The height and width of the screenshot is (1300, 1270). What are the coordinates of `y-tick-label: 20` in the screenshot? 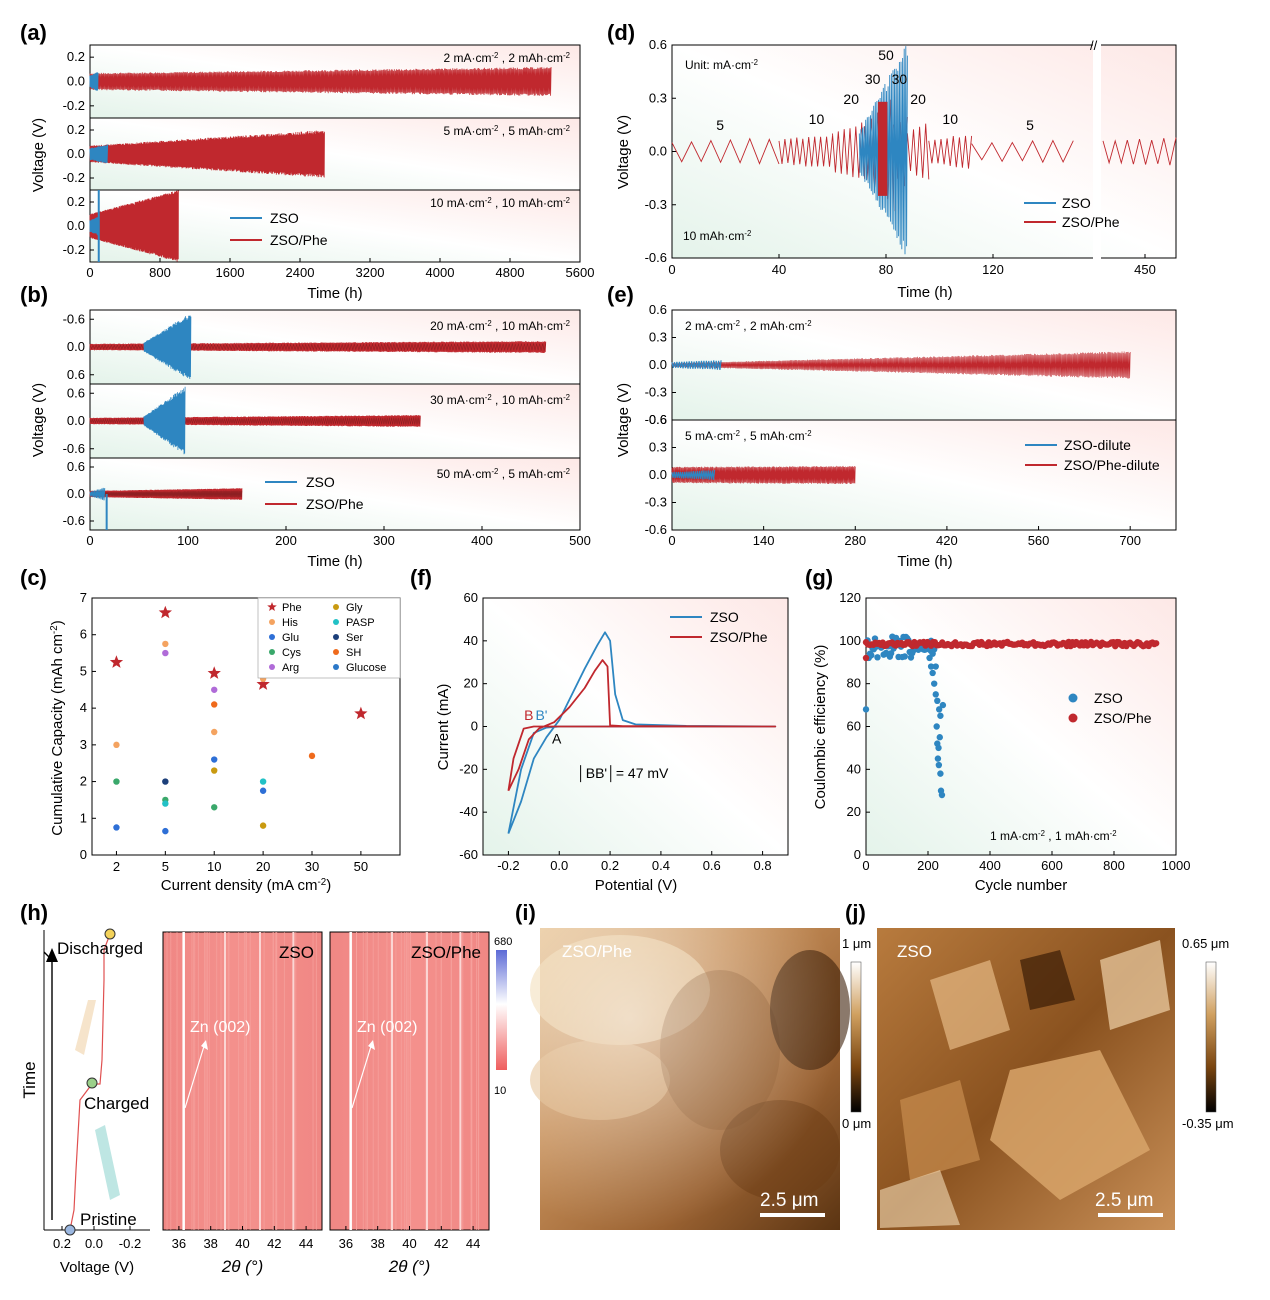 It's located at (471, 683).